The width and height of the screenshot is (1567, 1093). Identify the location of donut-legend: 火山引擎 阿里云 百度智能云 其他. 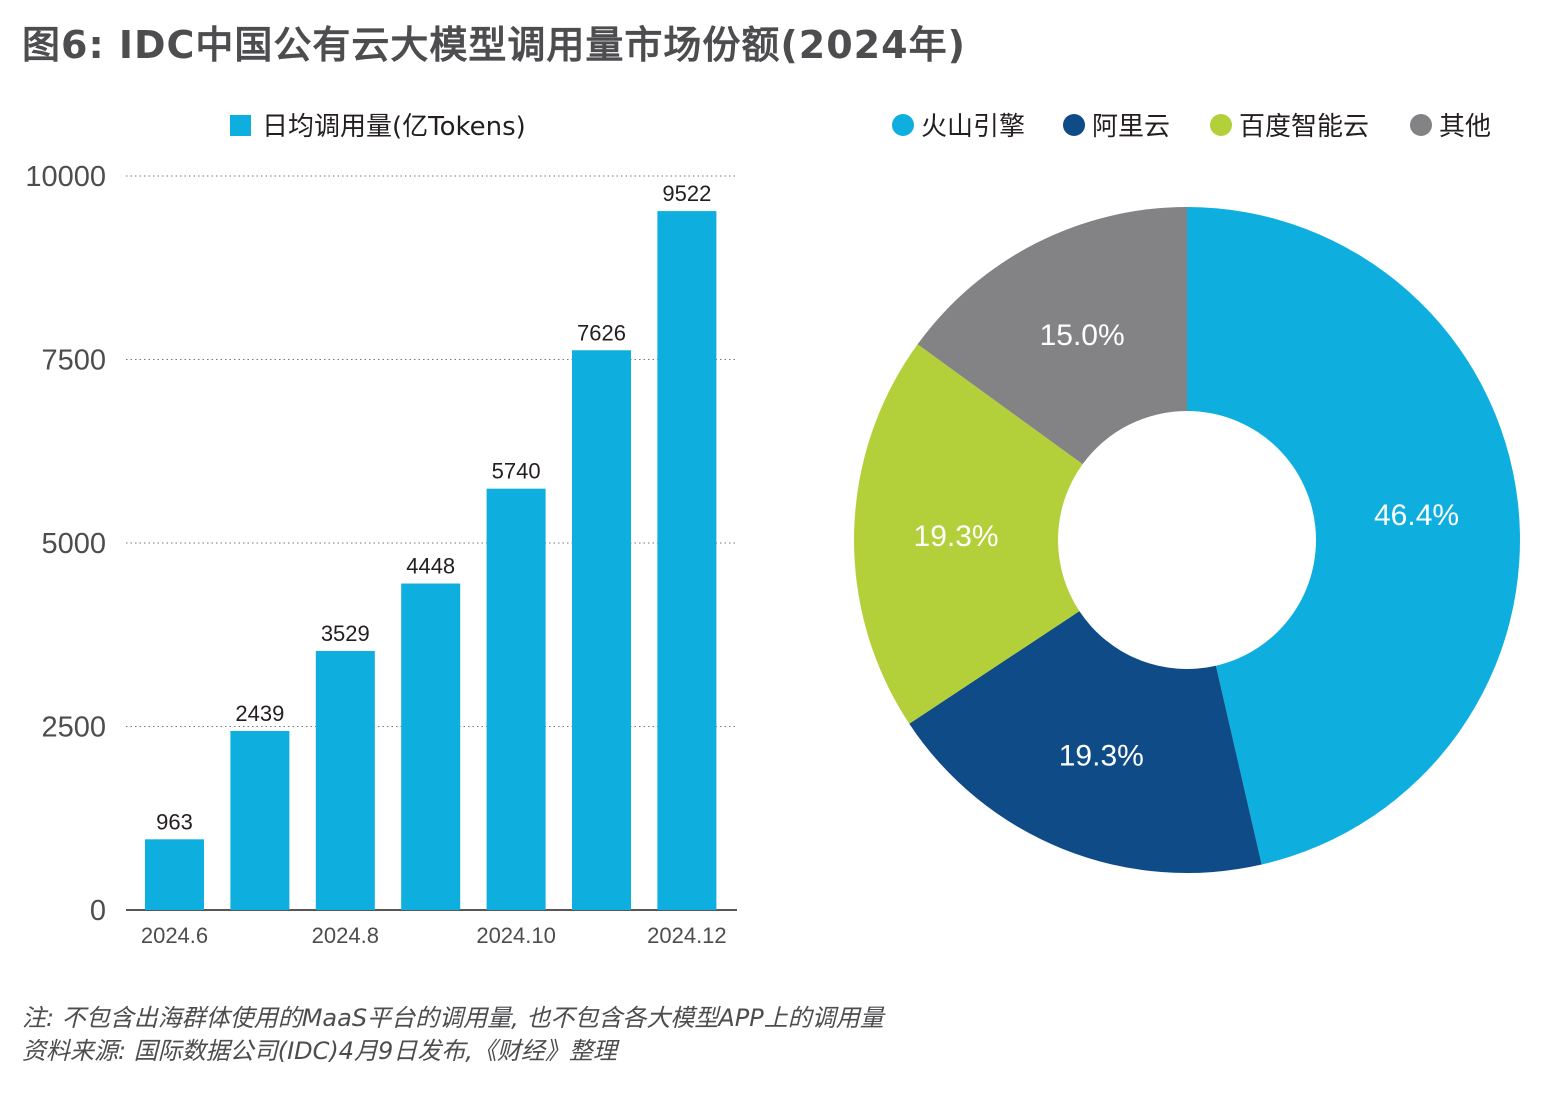
(1191, 127).